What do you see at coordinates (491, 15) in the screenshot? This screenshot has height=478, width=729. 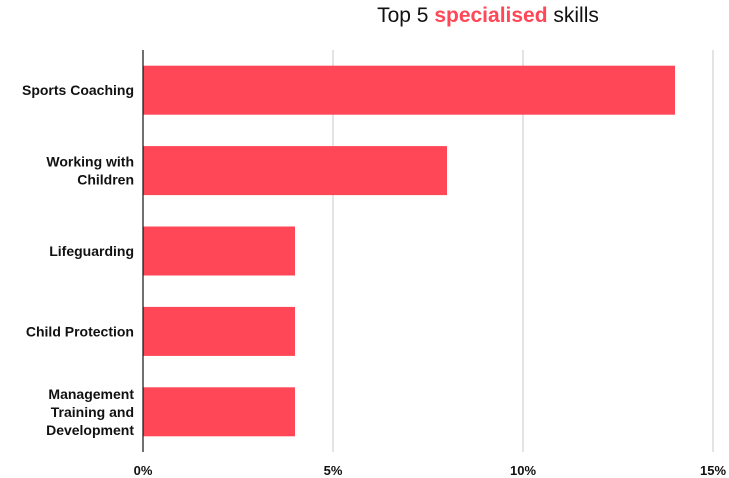 I see `chart-title-highlight: specialised` at bounding box center [491, 15].